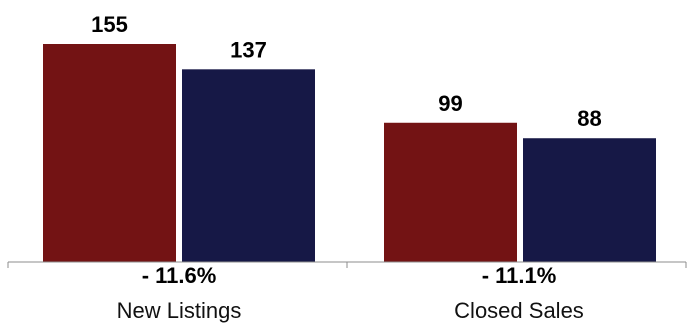  I want to click on category-label-new-listings: New Listings, so click(179, 310).